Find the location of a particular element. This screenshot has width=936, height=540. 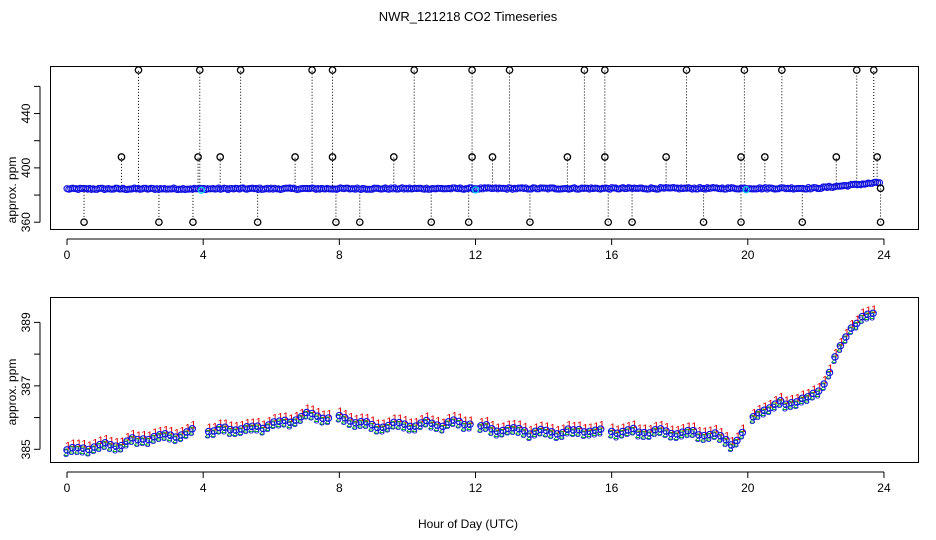

x-tick-label: 12 is located at coordinates (476, 255).